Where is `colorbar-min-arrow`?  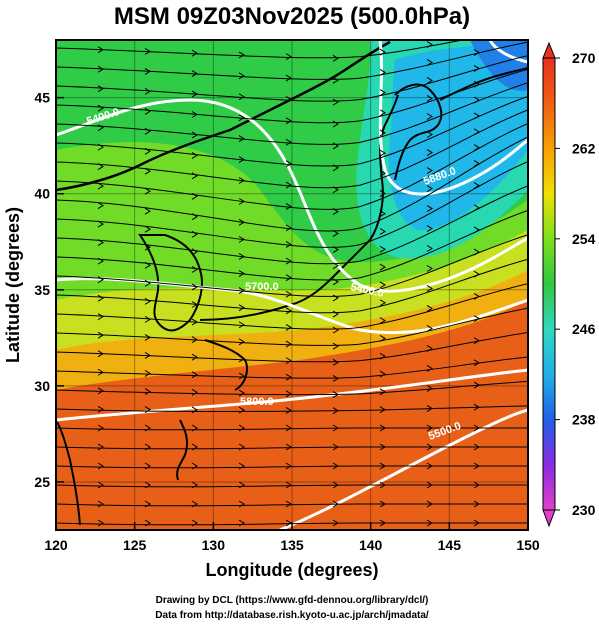 colorbar-min-arrow is located at coordinates (549, 518).